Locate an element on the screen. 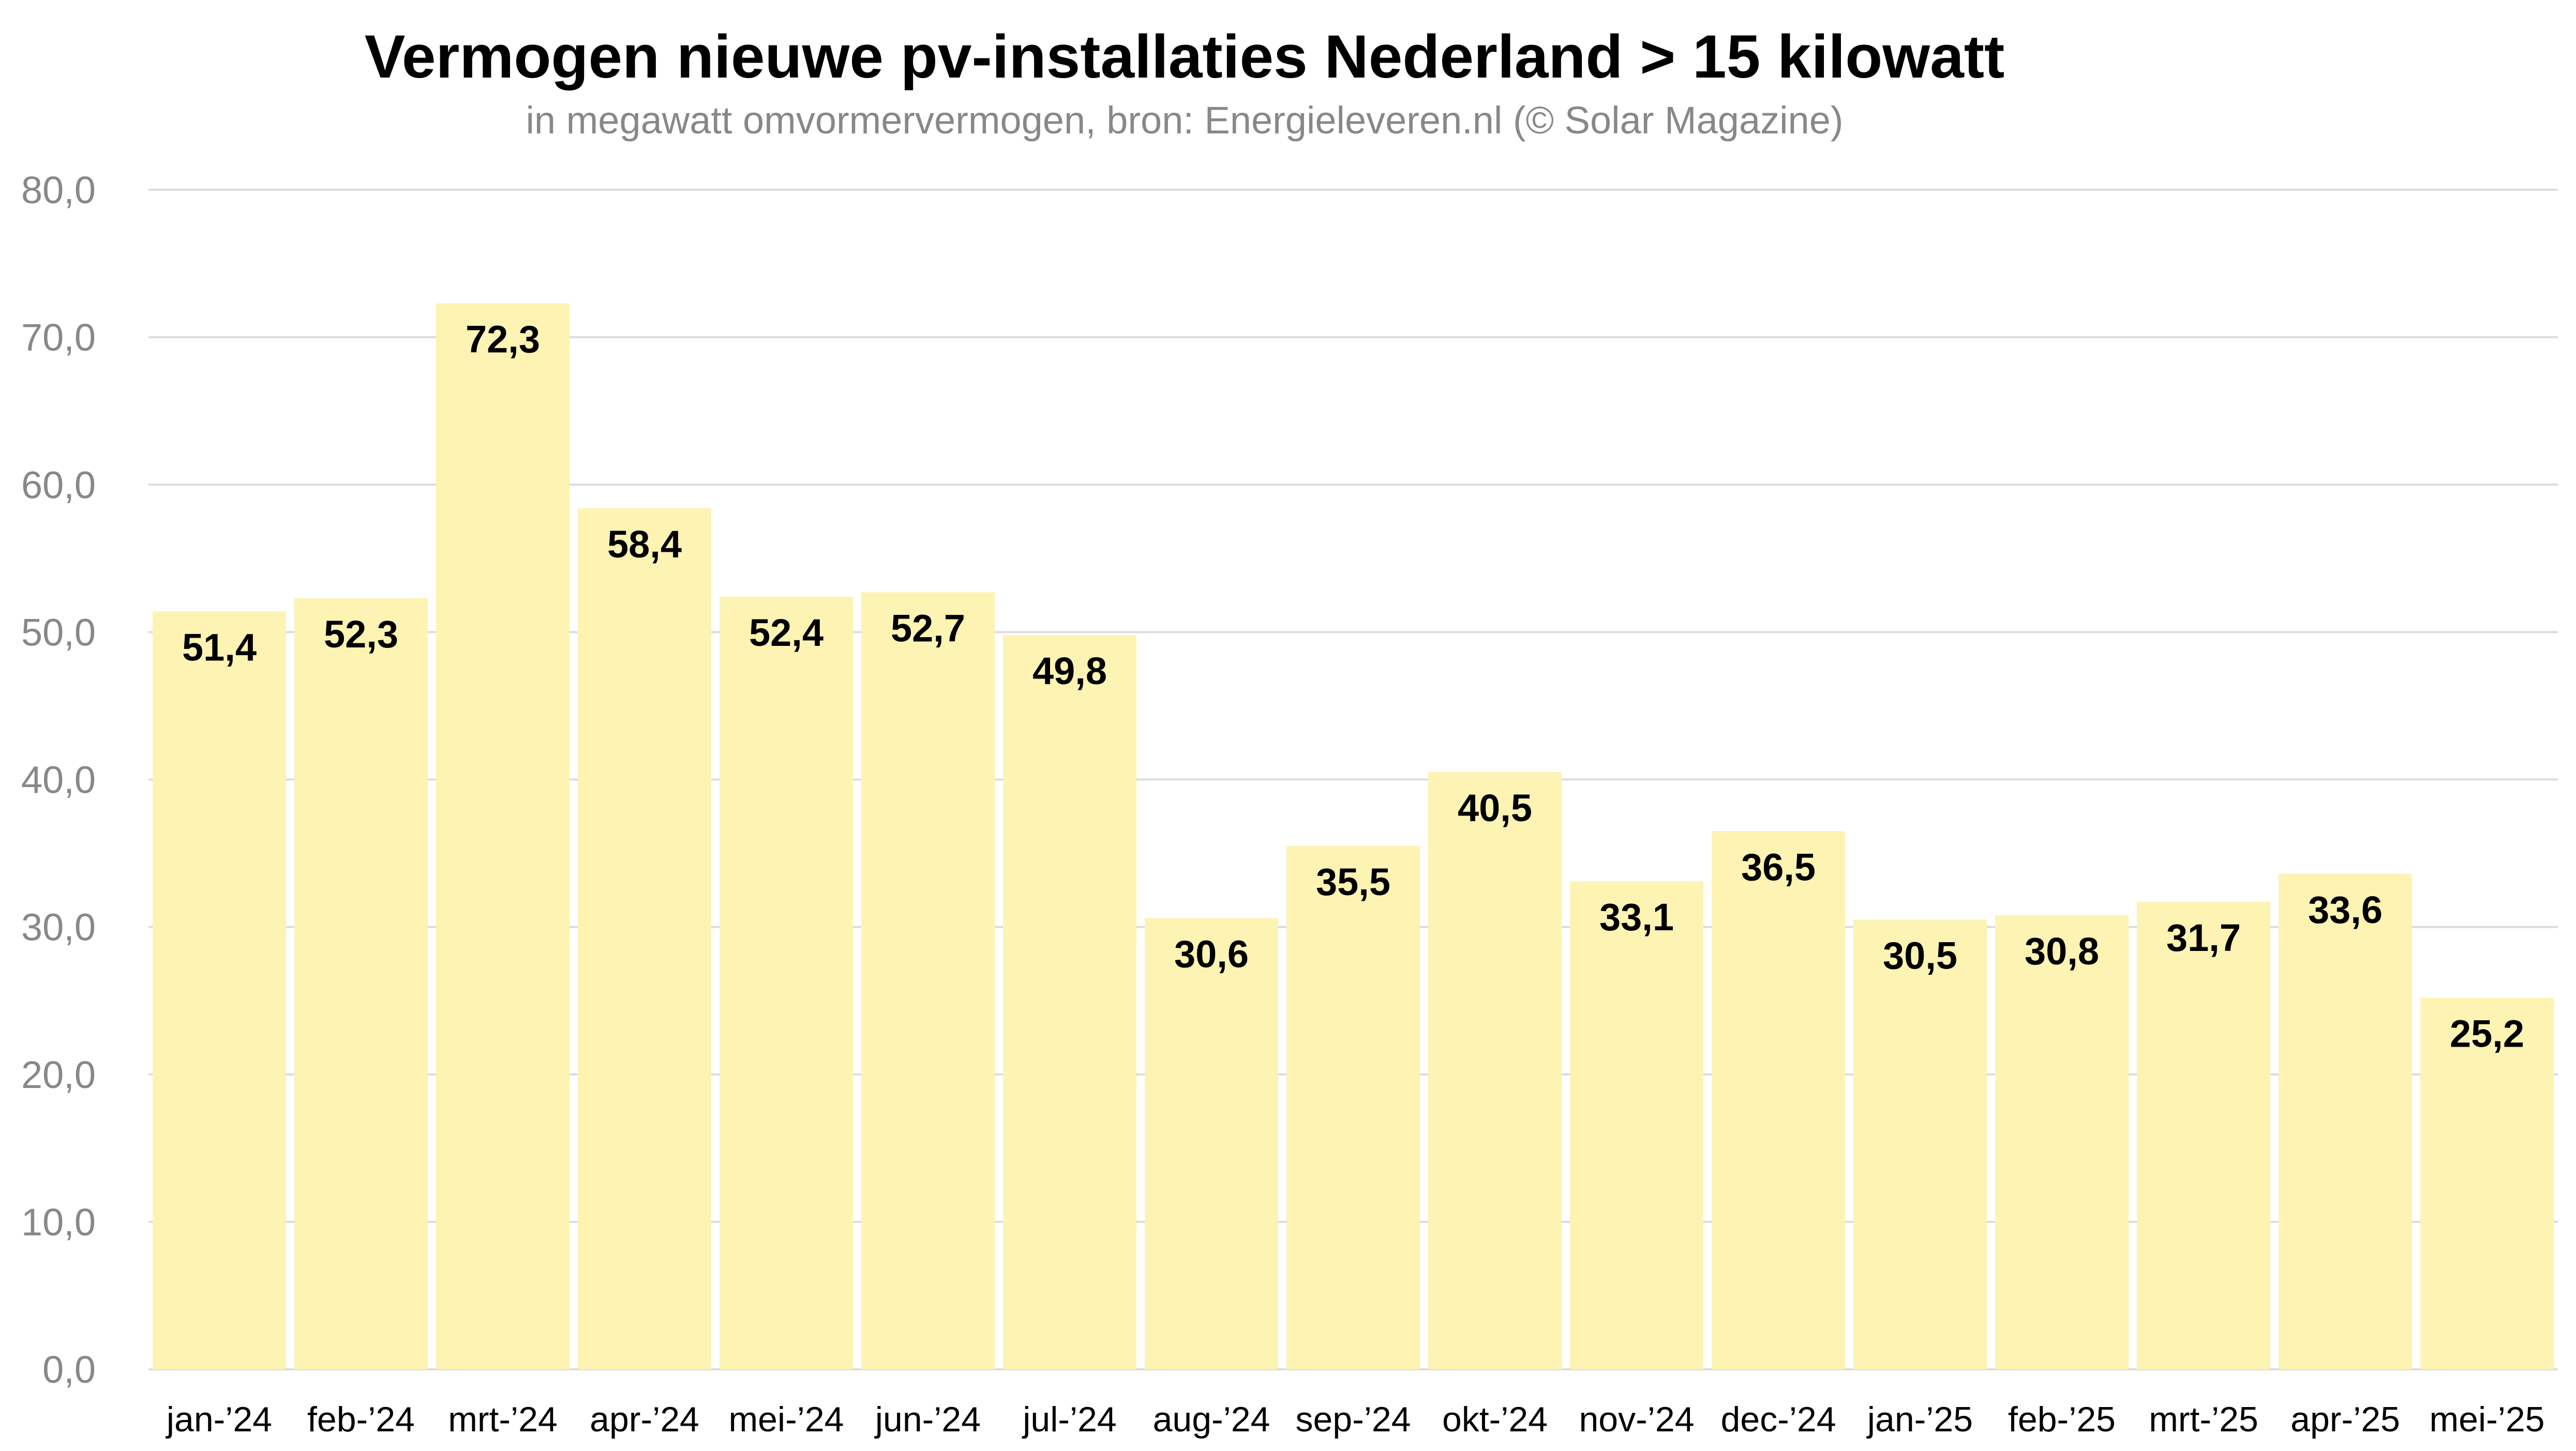  x-tick-label: dec-’24 is located at coordinates (1778, 1419).